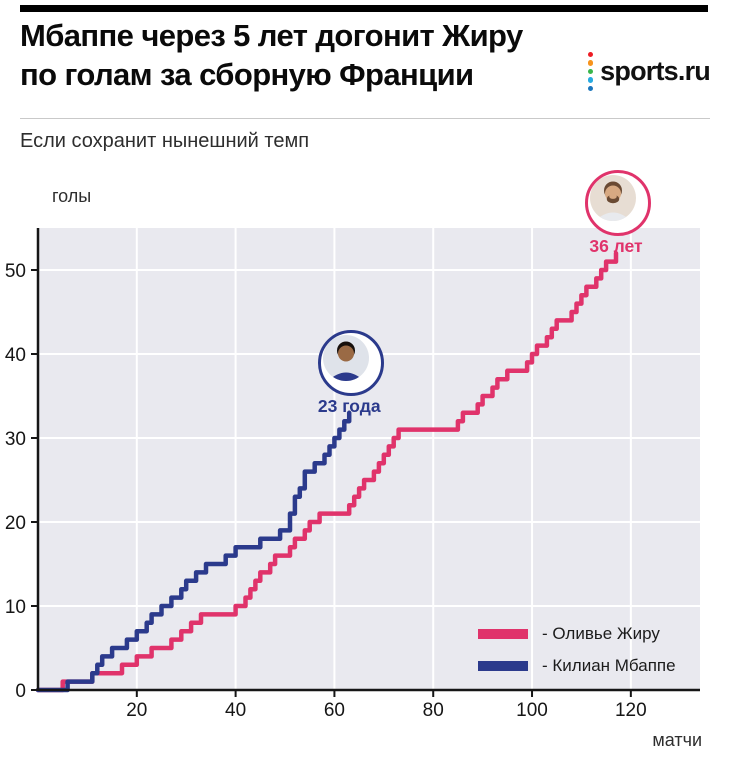 This screenshot has height=776, width=730. Describe the element at coordinates (136, 710) in the screenshot. I see `x-tick-label: 20` at that location.